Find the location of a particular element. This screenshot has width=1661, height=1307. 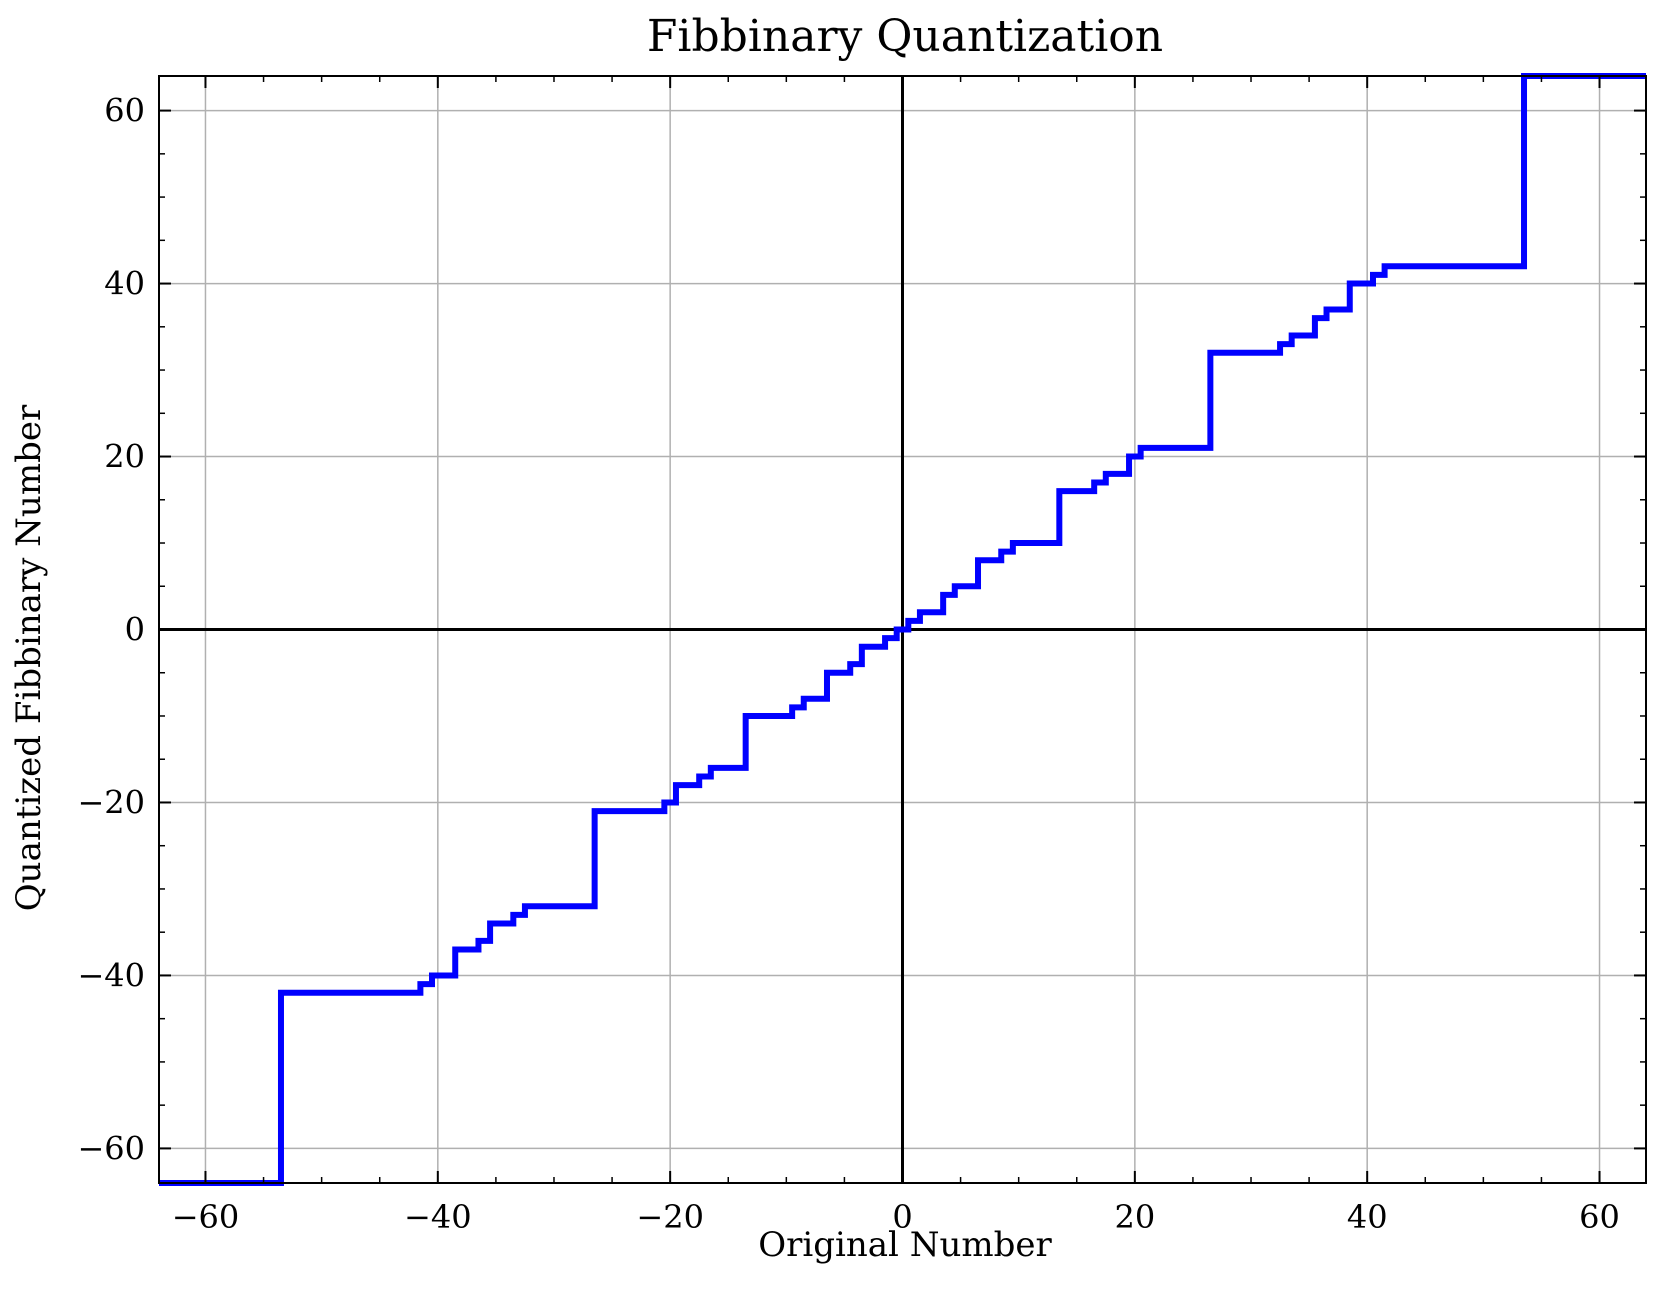

y-tick-label: 0 is located at coordinates (135, 630).